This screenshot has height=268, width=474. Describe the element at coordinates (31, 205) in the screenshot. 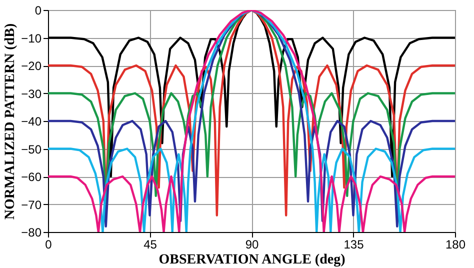

I see `y-tick-label: −70` at that location.